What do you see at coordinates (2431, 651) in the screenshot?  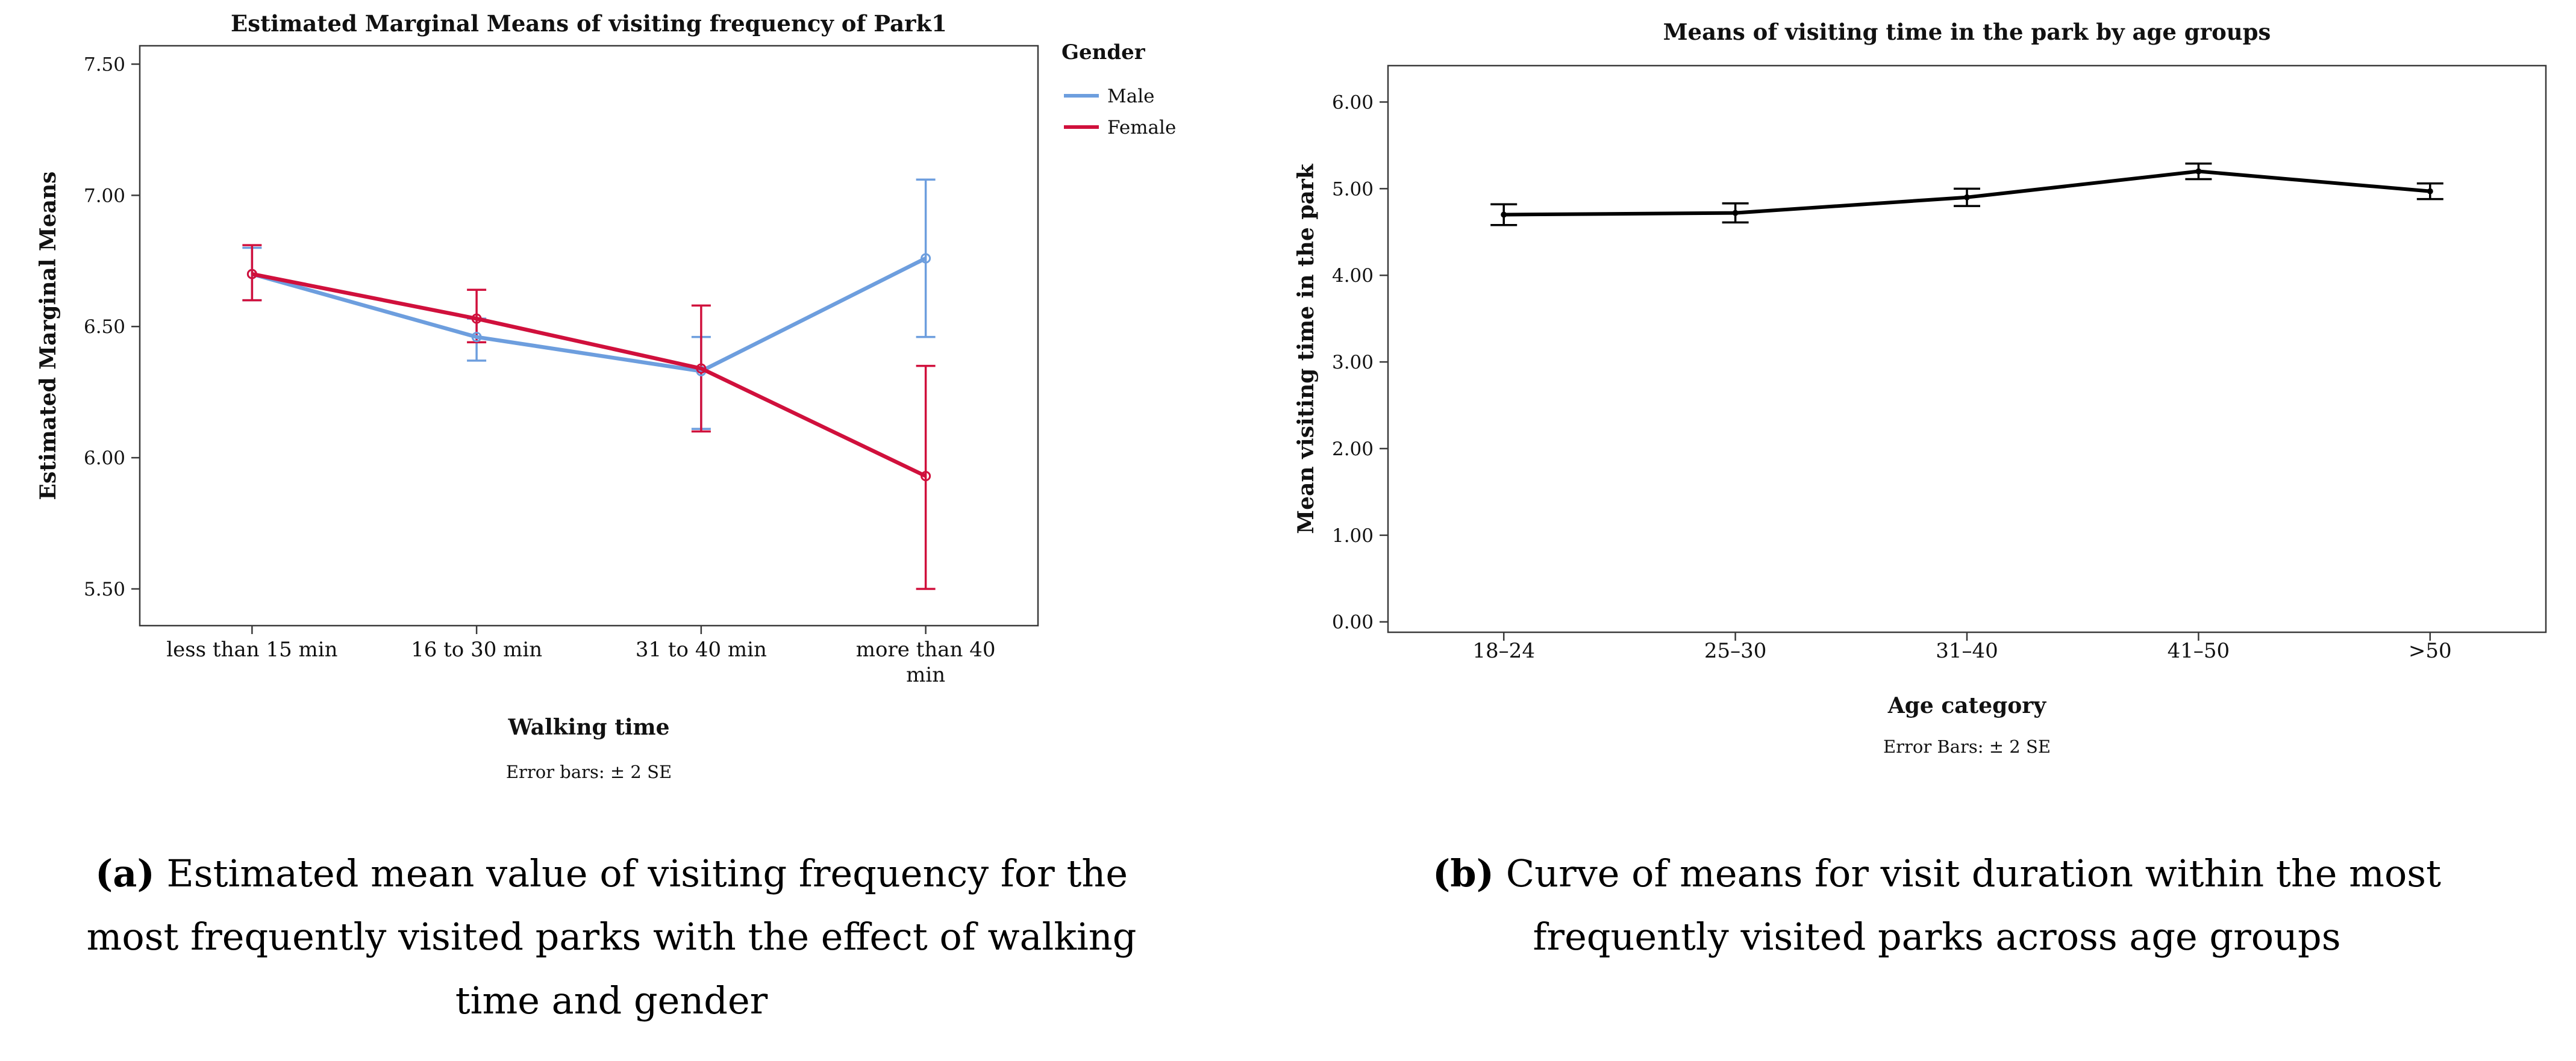 I see `x-tick-label: >50` at bounding box center [2431, 651].